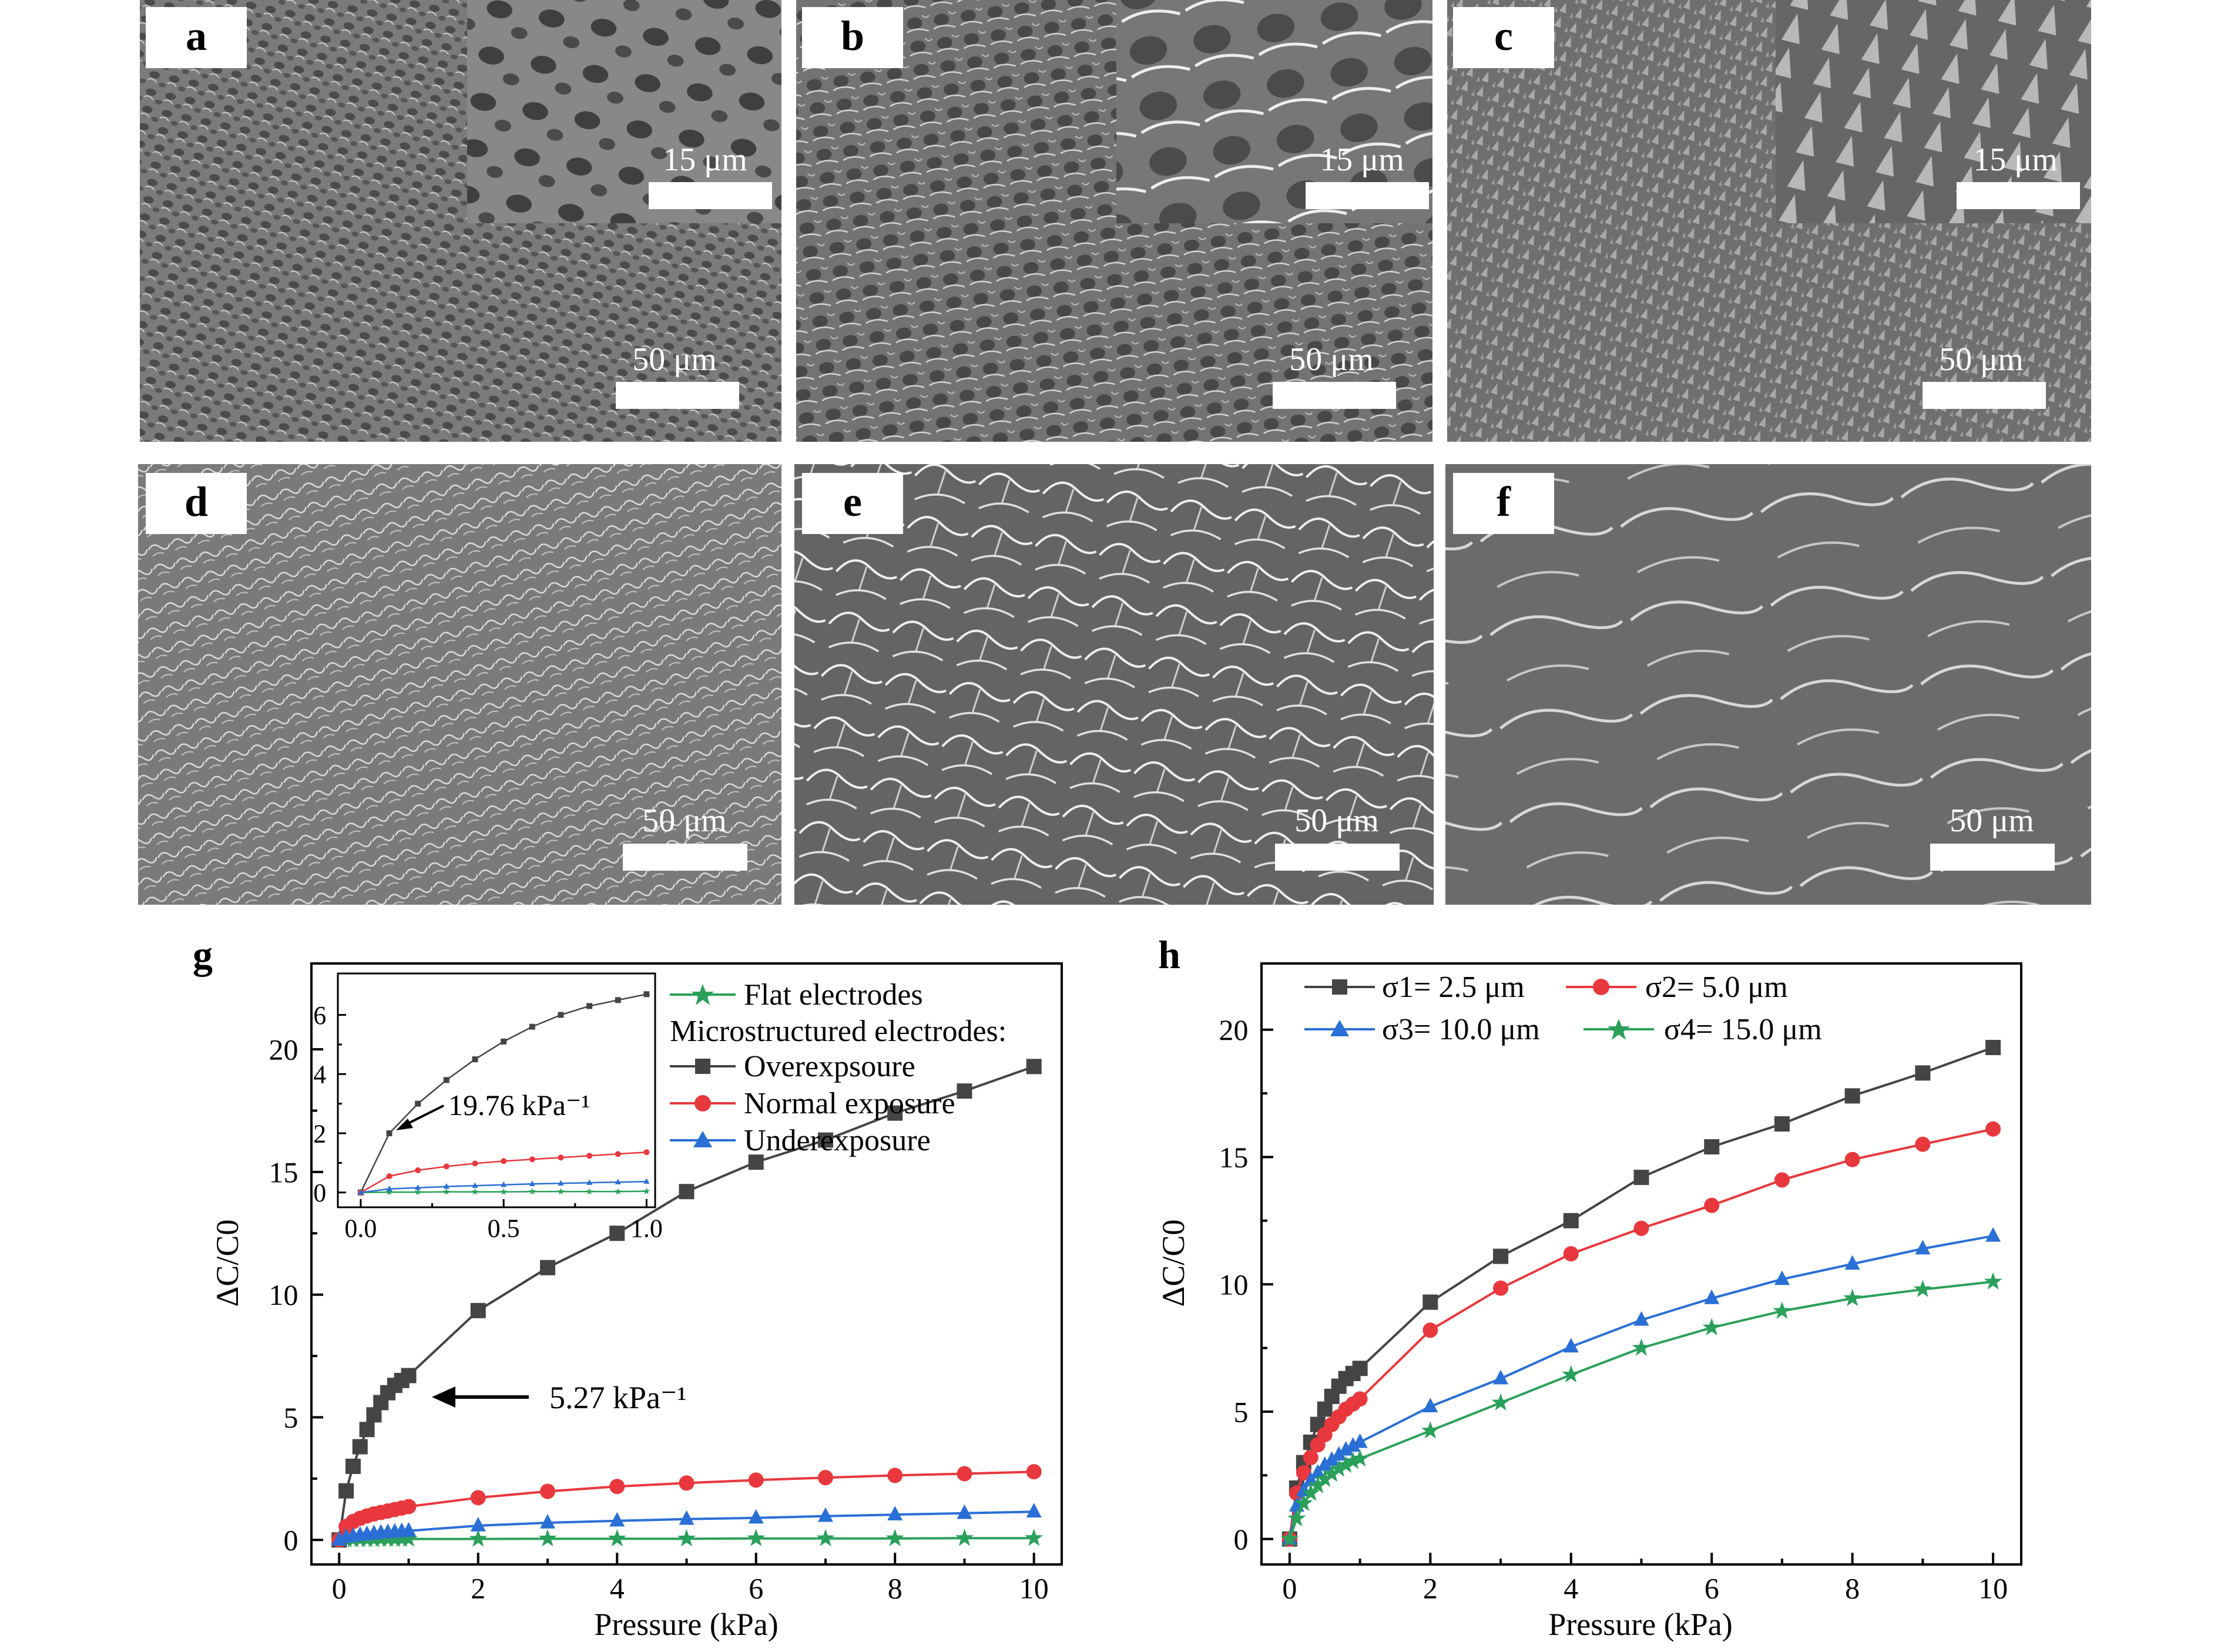 Image resolution: width=2221 pixels, height=1652 pixels. What do you see at coordinates (196, 37) in the screenshot?
I see `panel-label-box-a` at bounding box center [196, 37].